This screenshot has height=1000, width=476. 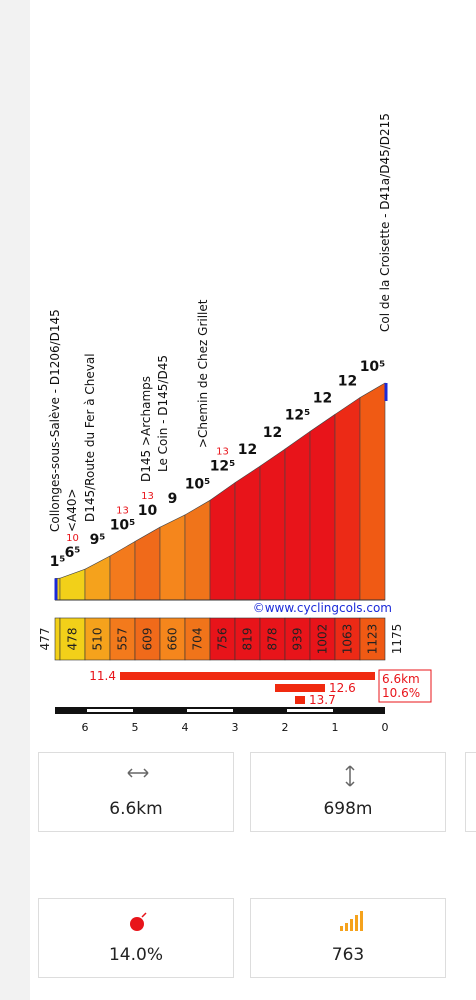 What do you see at coordinates (322, 700) in the screenshot?
I see `summary-label: 13.7` at bounding box center [322, 700].